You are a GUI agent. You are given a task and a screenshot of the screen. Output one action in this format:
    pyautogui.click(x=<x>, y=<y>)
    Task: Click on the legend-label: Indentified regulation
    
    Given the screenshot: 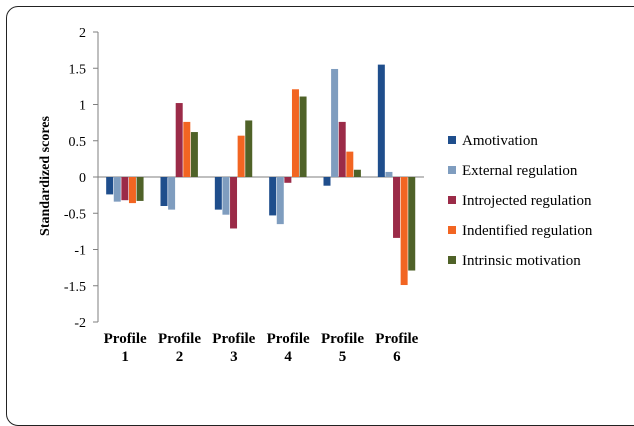 What is the action you would take?
    pyautogui.click(x=527, y=231)
    